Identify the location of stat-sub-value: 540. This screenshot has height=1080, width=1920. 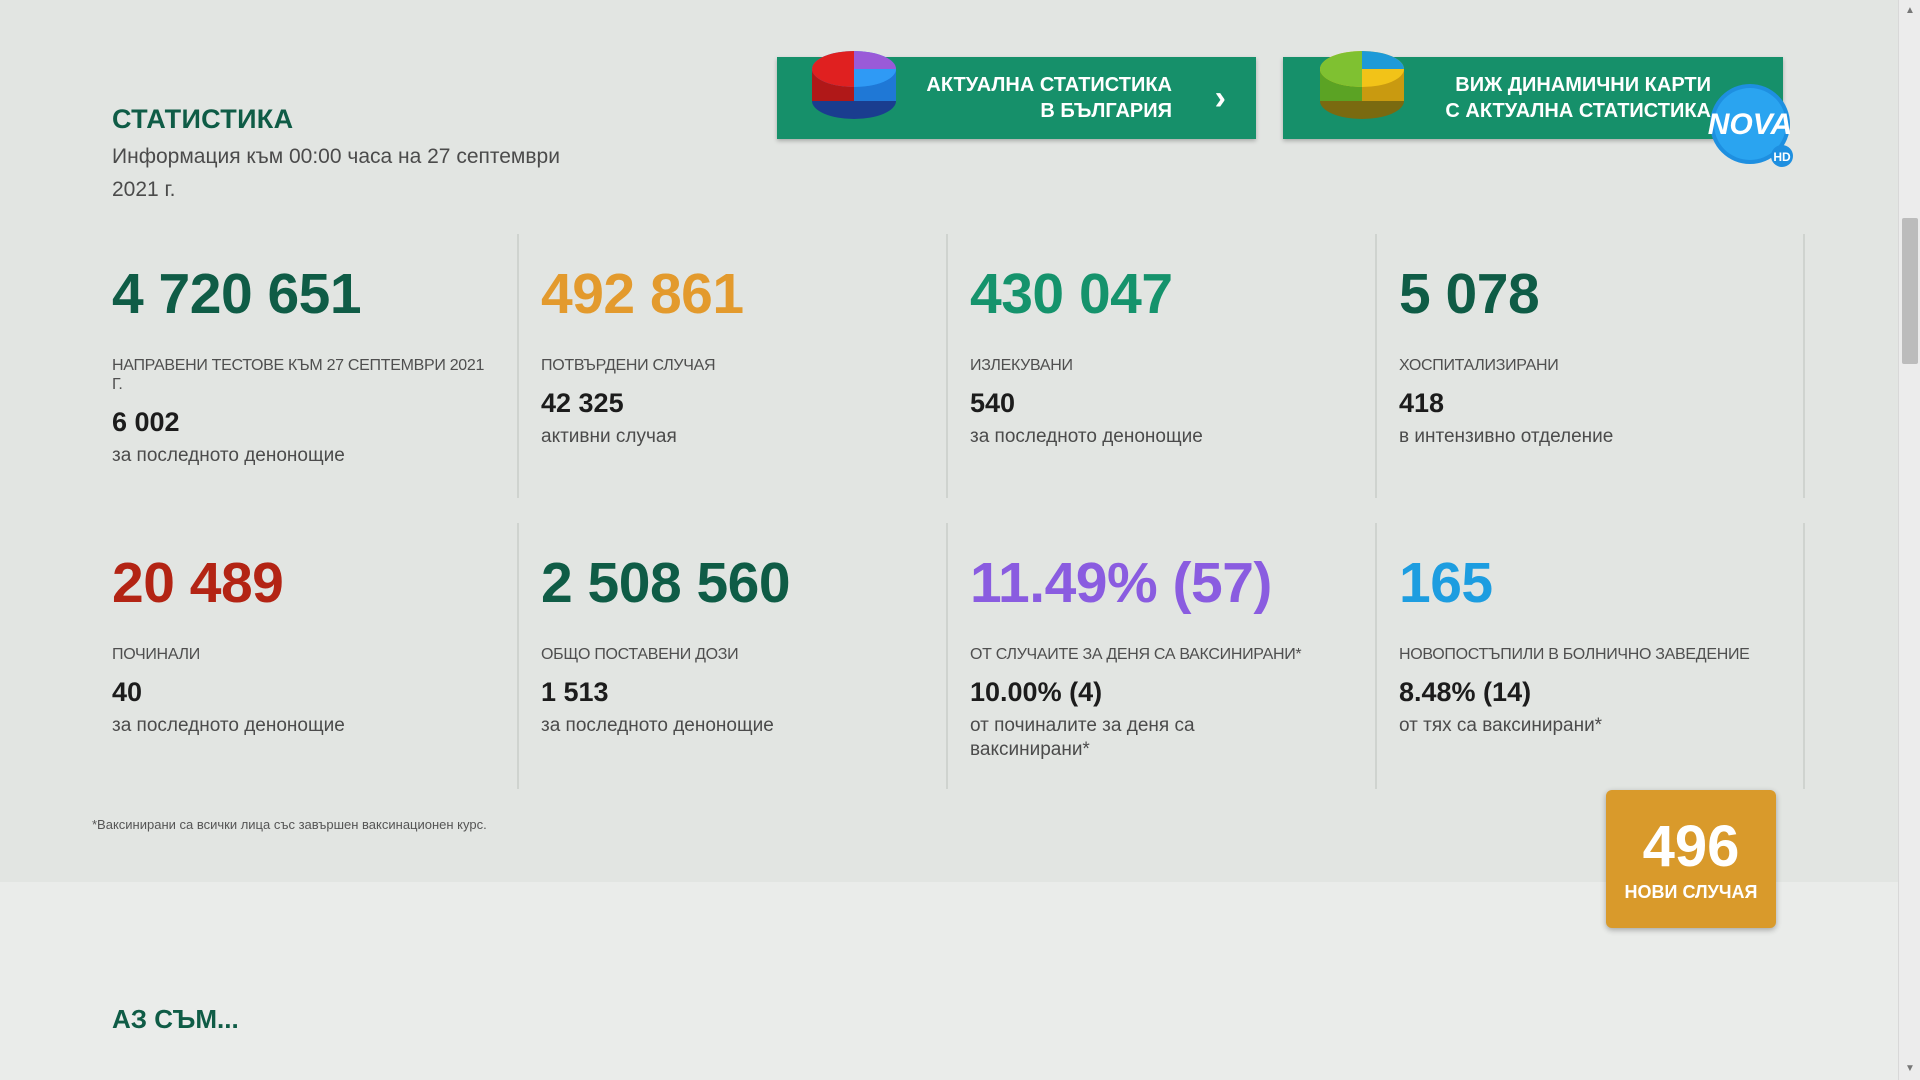
(993, 403).